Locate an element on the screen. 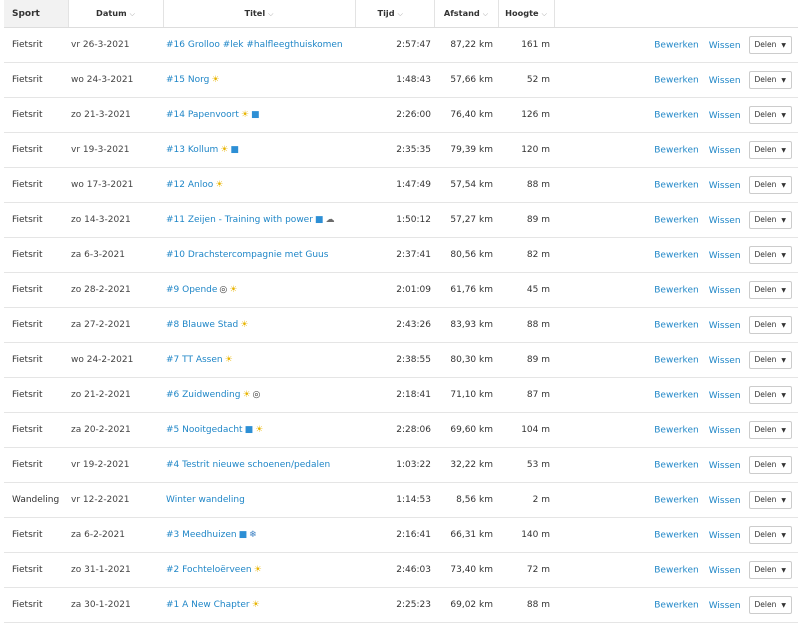 This screenshot has height=624, width=800. column-header-title: Titel ⌵ is located at coordinates (259, 14).